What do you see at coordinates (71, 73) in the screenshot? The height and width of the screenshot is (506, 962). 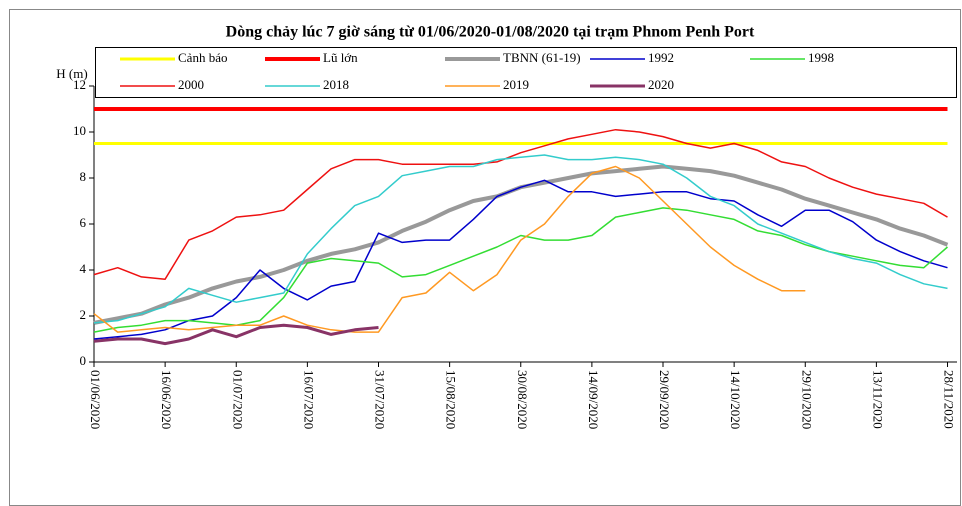 I see `y-axis-label: H (m)` at bounding box center [71, 73].